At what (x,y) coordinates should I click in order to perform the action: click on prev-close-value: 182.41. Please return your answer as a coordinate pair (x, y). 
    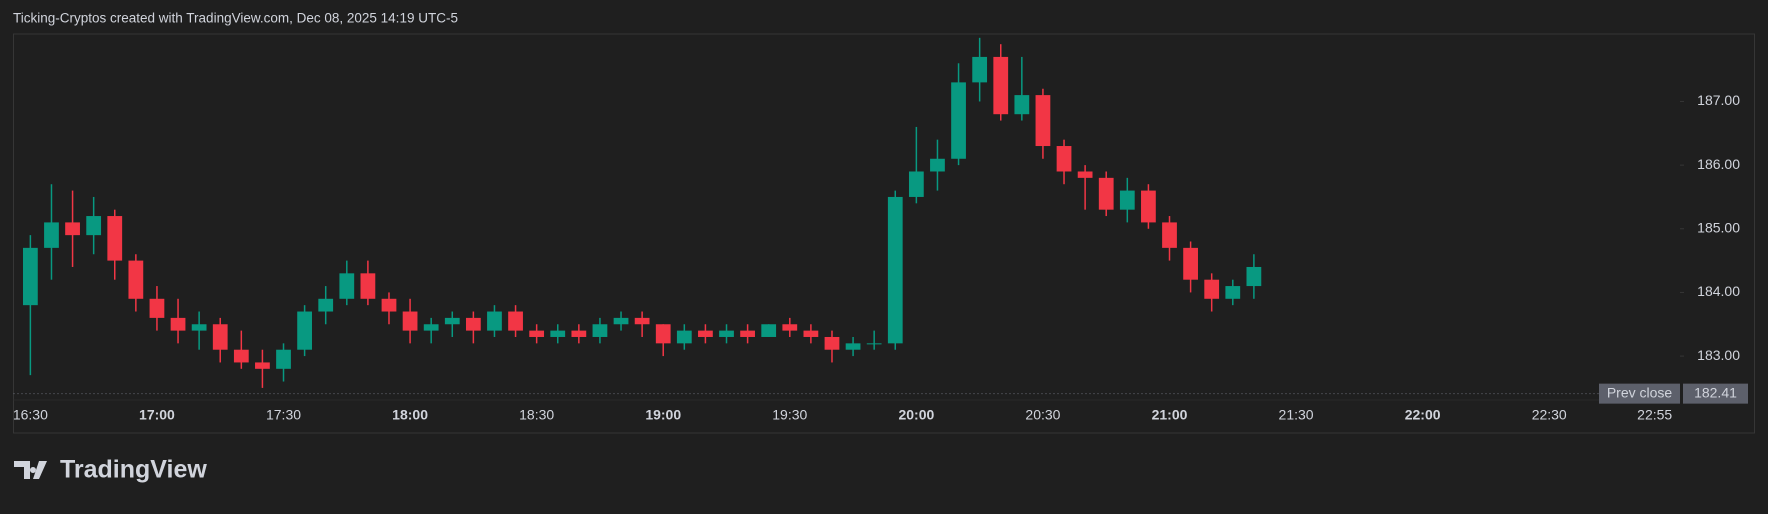
    Looking at the image, I should click on (1715, 392).